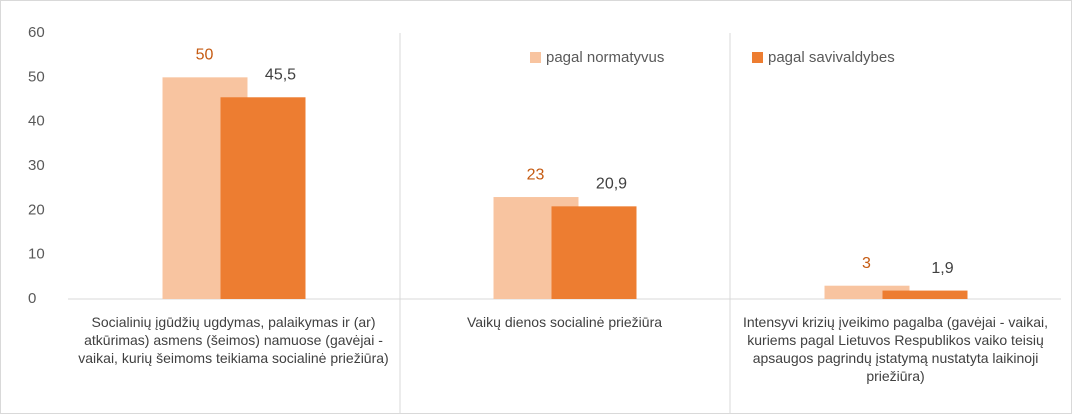 The image size is (1072, 414). I want to click on y-tick-label: 20, so click(36, 209).